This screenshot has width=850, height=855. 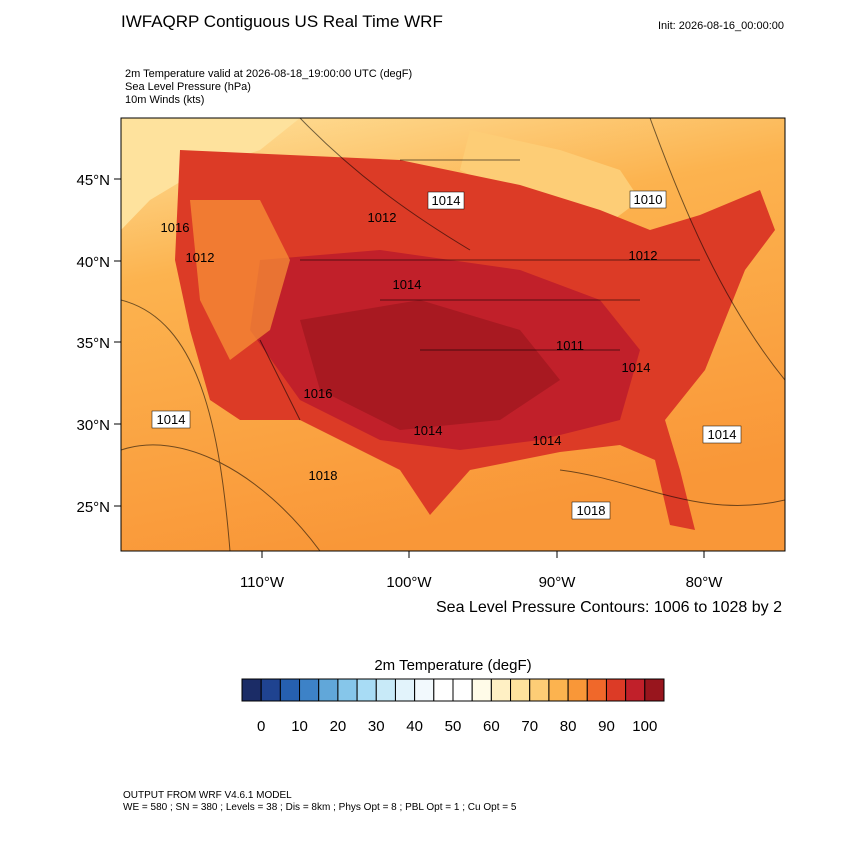 I want to click on colorbar-label: 10, so click(x=299, y=726).